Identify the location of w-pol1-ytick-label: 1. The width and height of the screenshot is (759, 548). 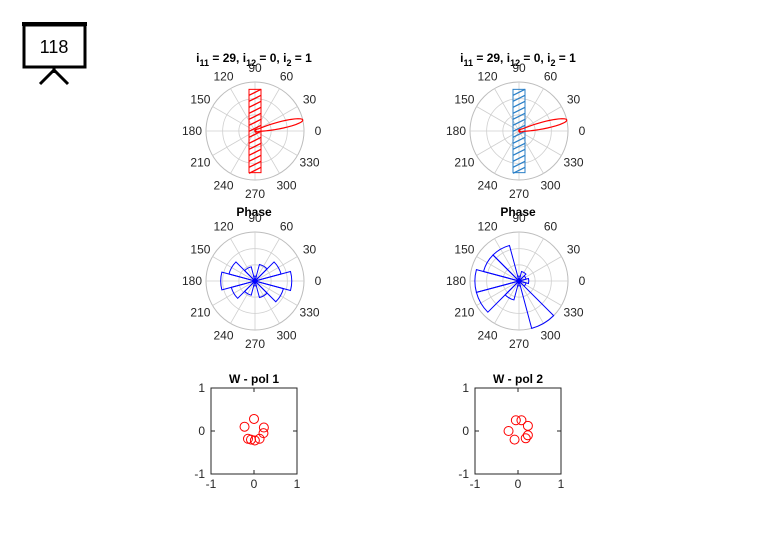
(201, 388).